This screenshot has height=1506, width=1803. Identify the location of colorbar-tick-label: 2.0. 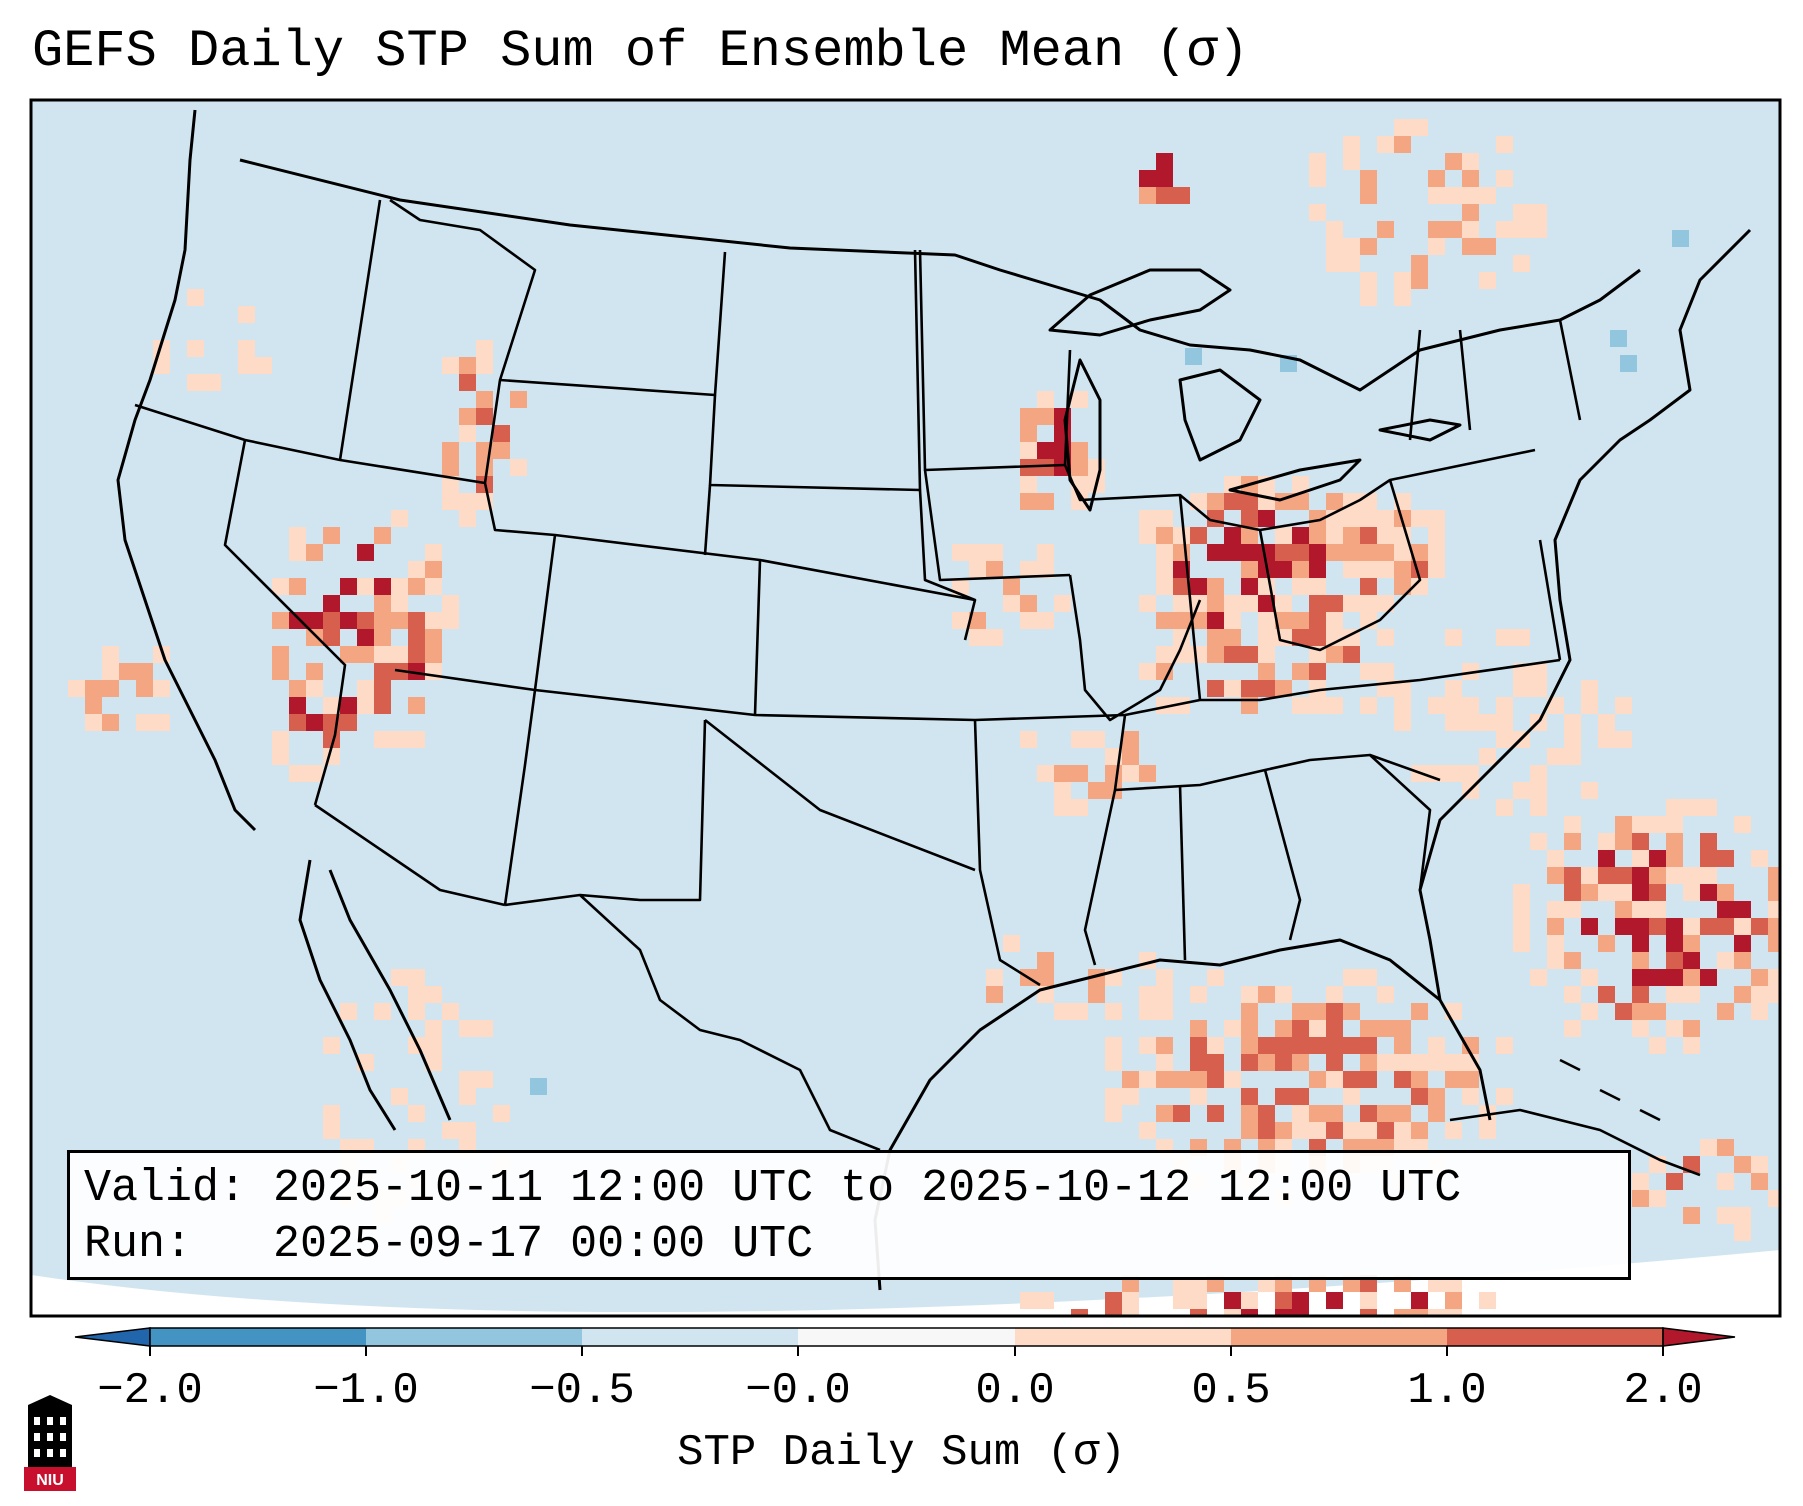
(1663, 1391).